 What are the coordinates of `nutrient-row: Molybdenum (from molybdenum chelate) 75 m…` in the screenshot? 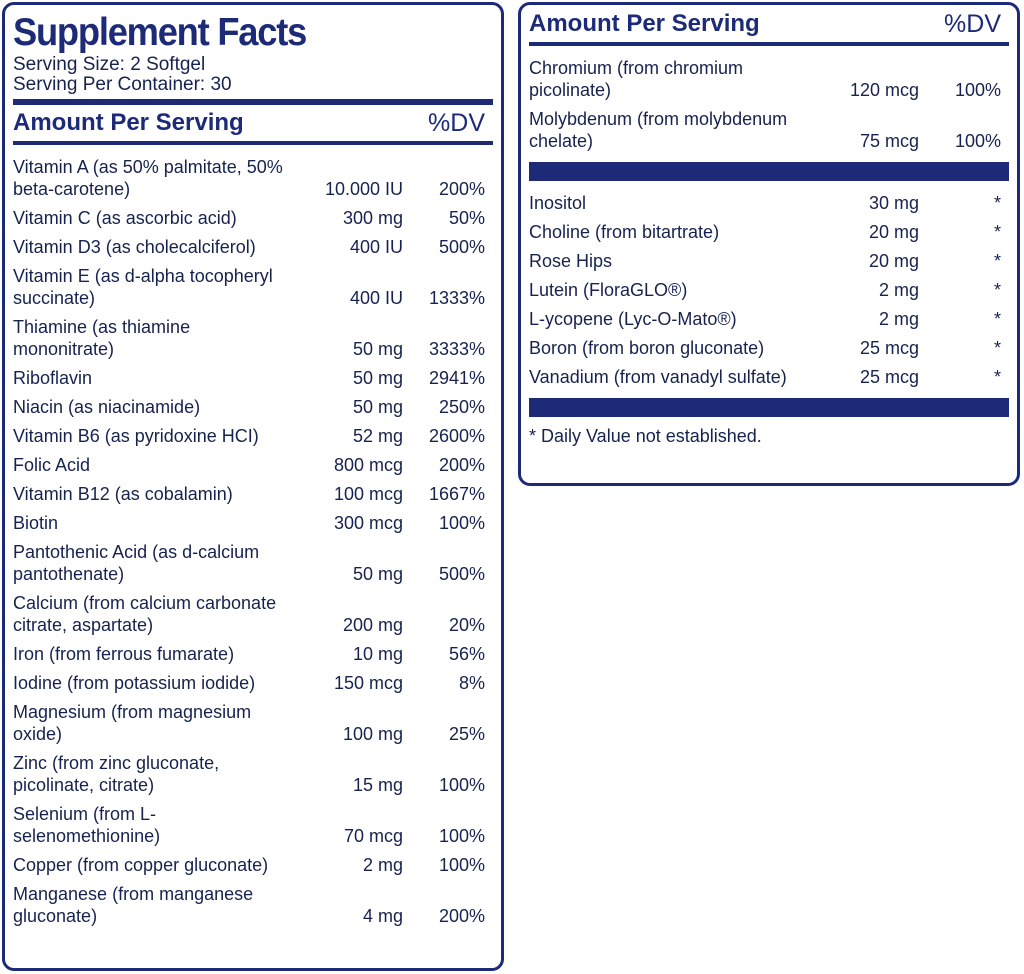 It's located at (769, 130).